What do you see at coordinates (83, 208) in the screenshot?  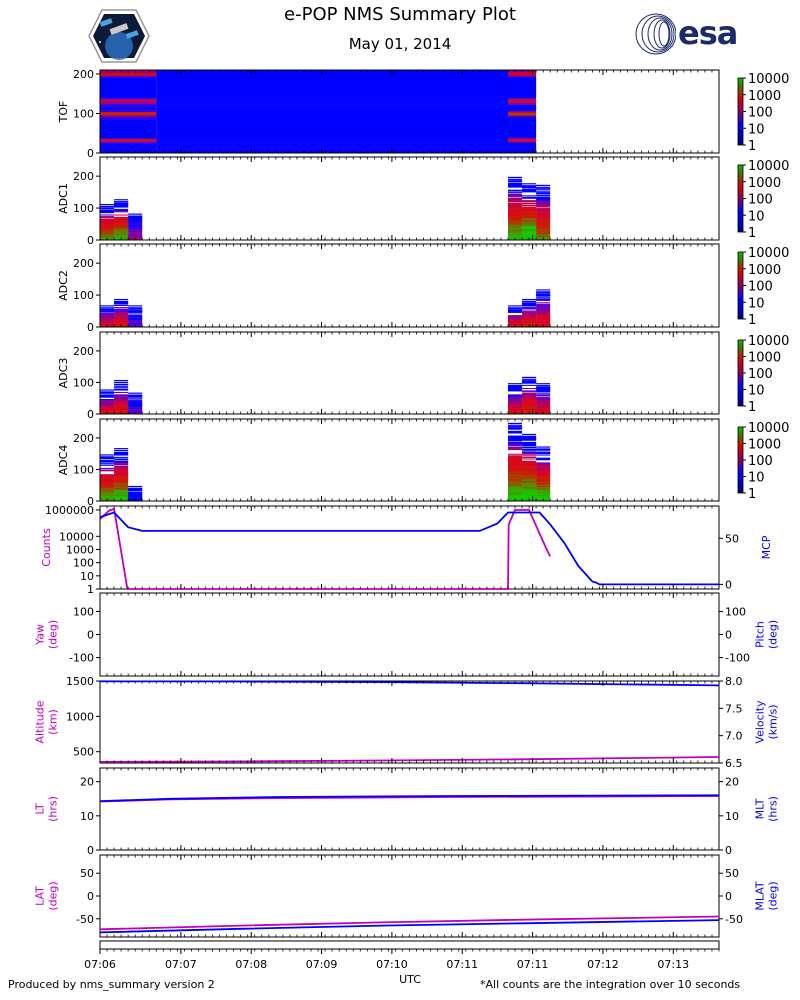 I see `adc1-ytick-label: 100` at bounding box center [83, 208].